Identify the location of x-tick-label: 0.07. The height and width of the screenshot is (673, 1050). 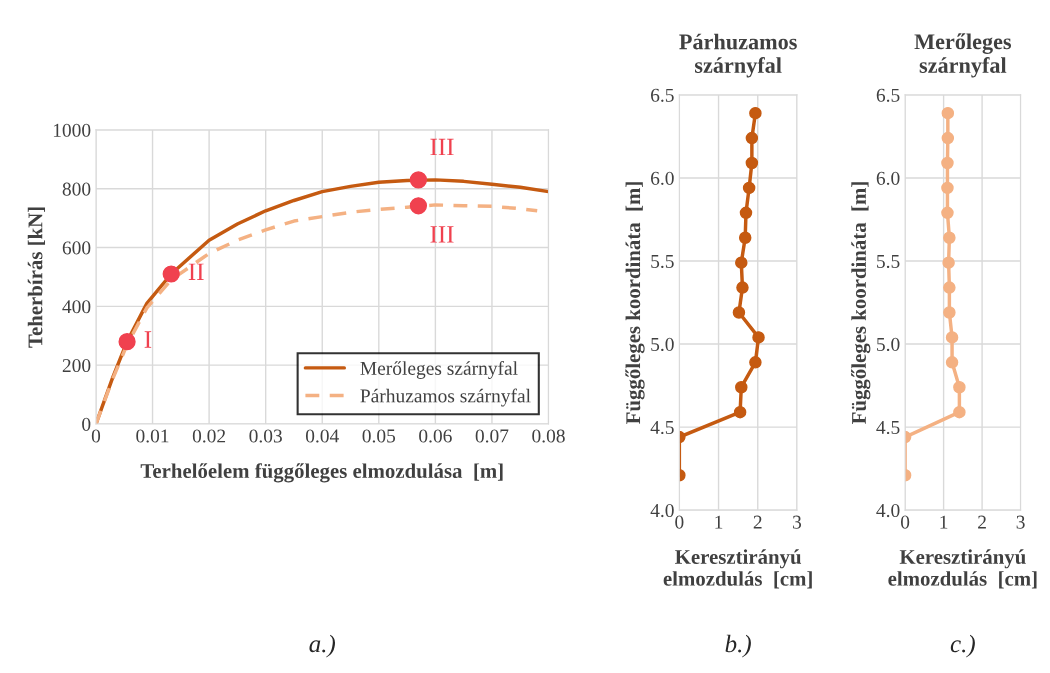
(492, 436).